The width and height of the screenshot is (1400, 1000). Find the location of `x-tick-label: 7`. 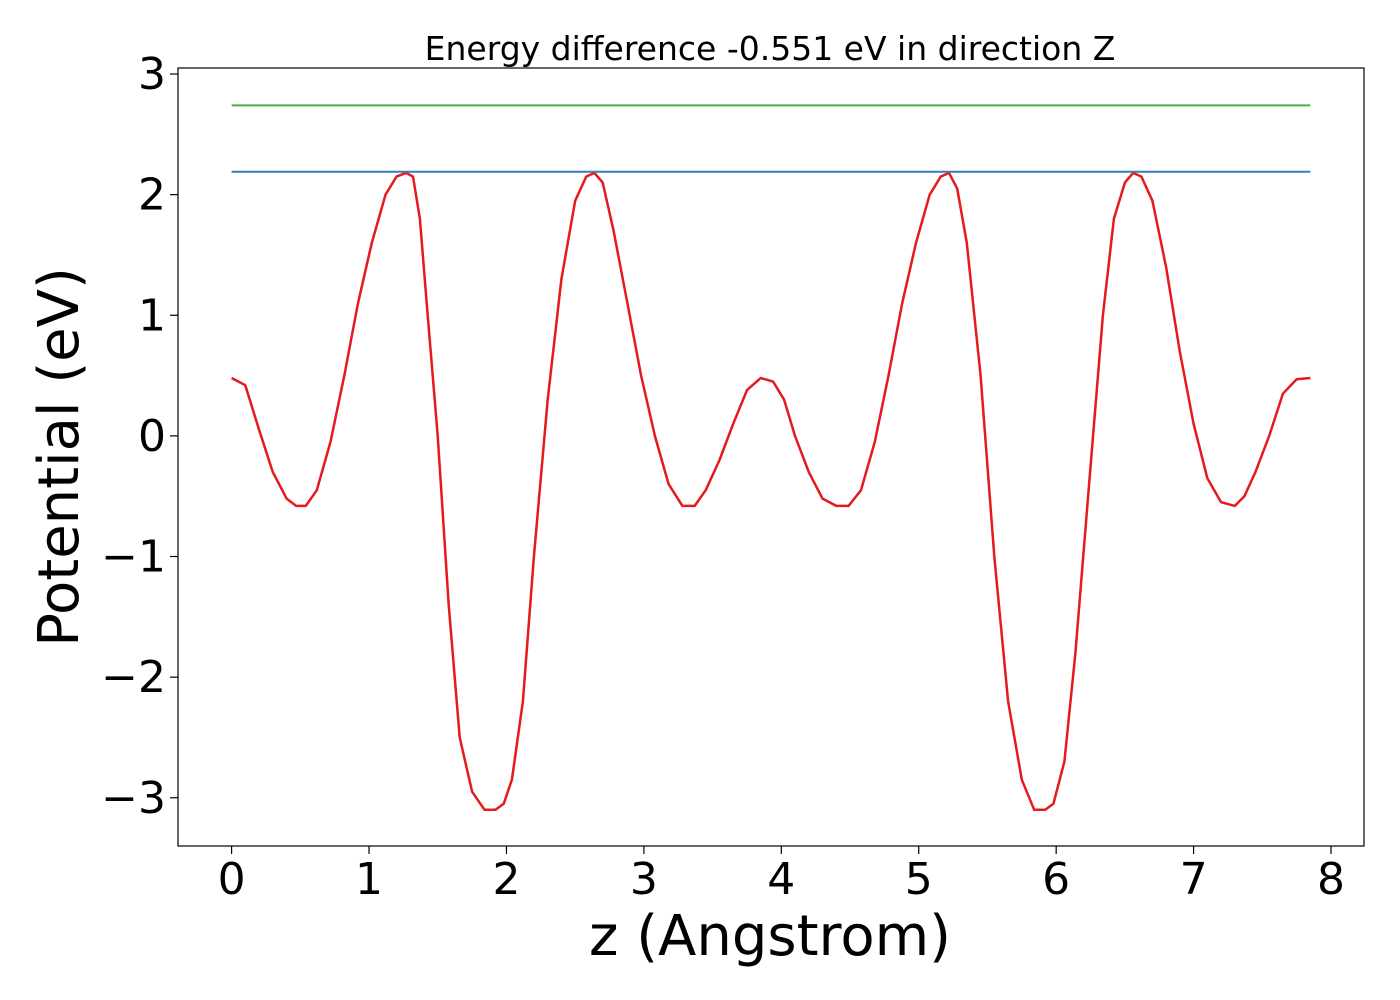

x-tick-label: 7 is located at coordinates (1194, 879).